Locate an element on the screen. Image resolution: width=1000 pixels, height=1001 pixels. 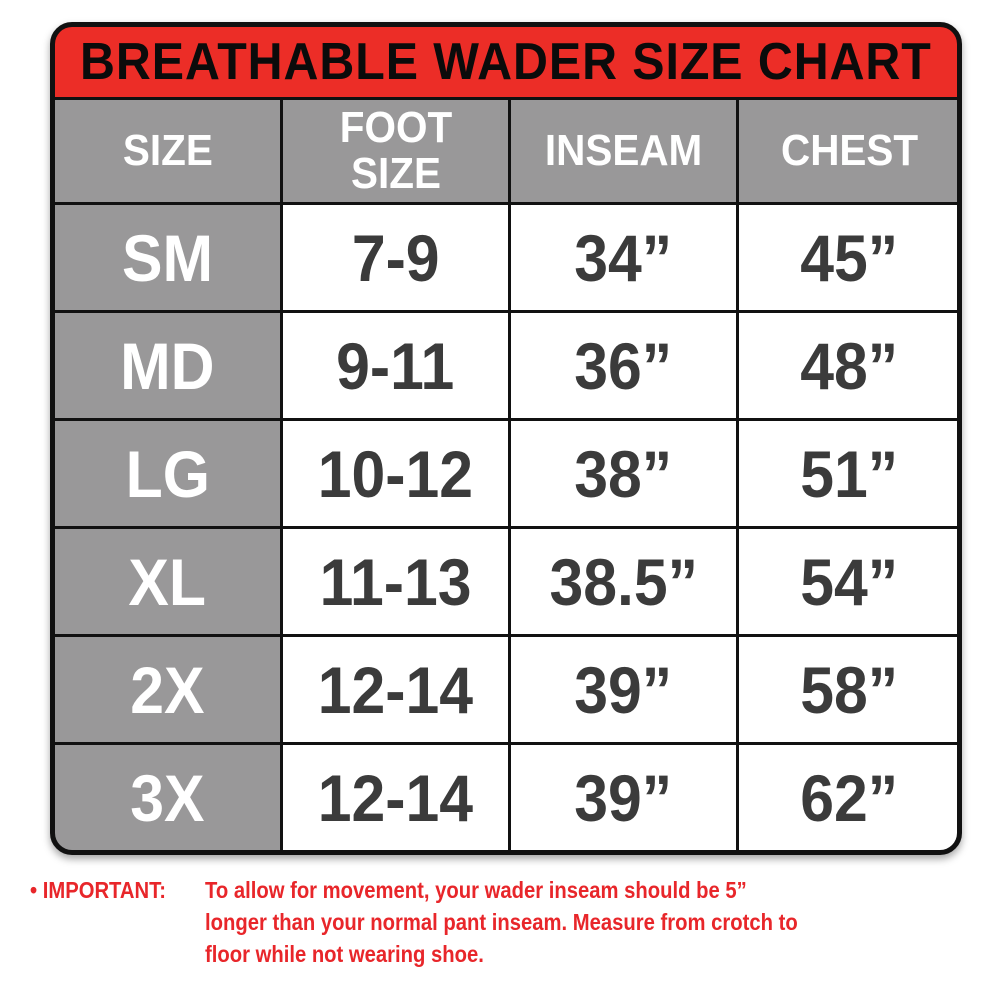
foot-size-cell: 10-12 is located at coordinates (395, 473).